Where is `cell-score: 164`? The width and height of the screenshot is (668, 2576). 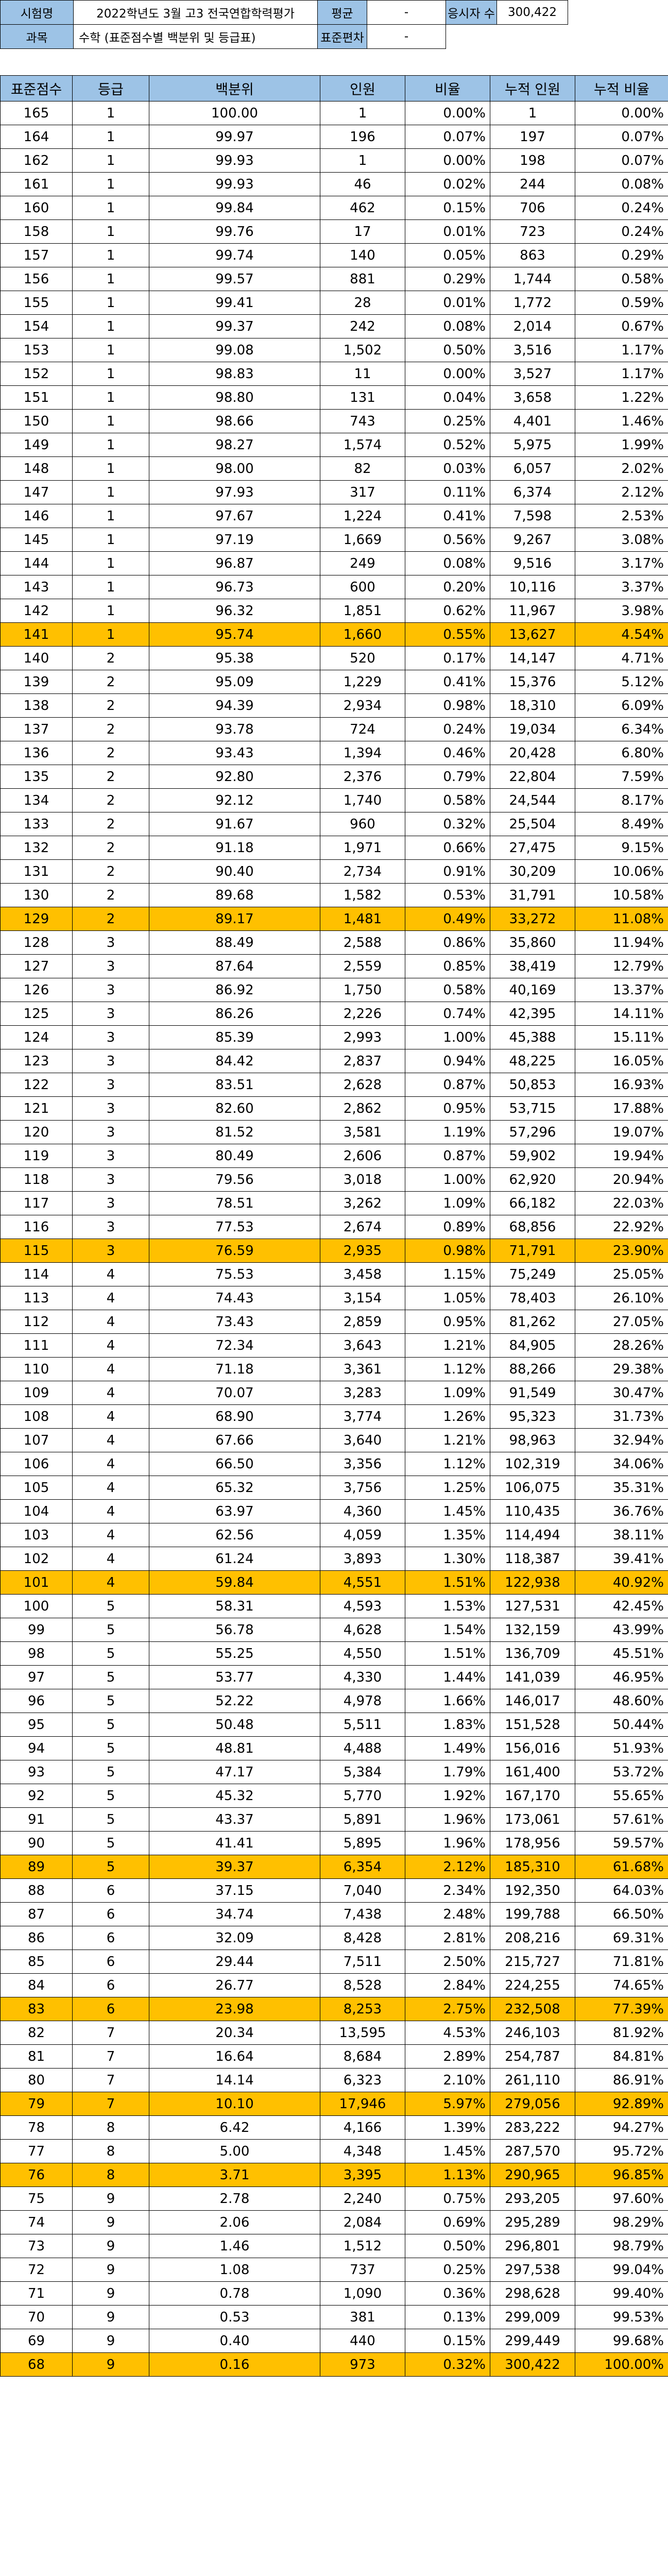
cell-score: 164 is located at coordinates (36, 137).